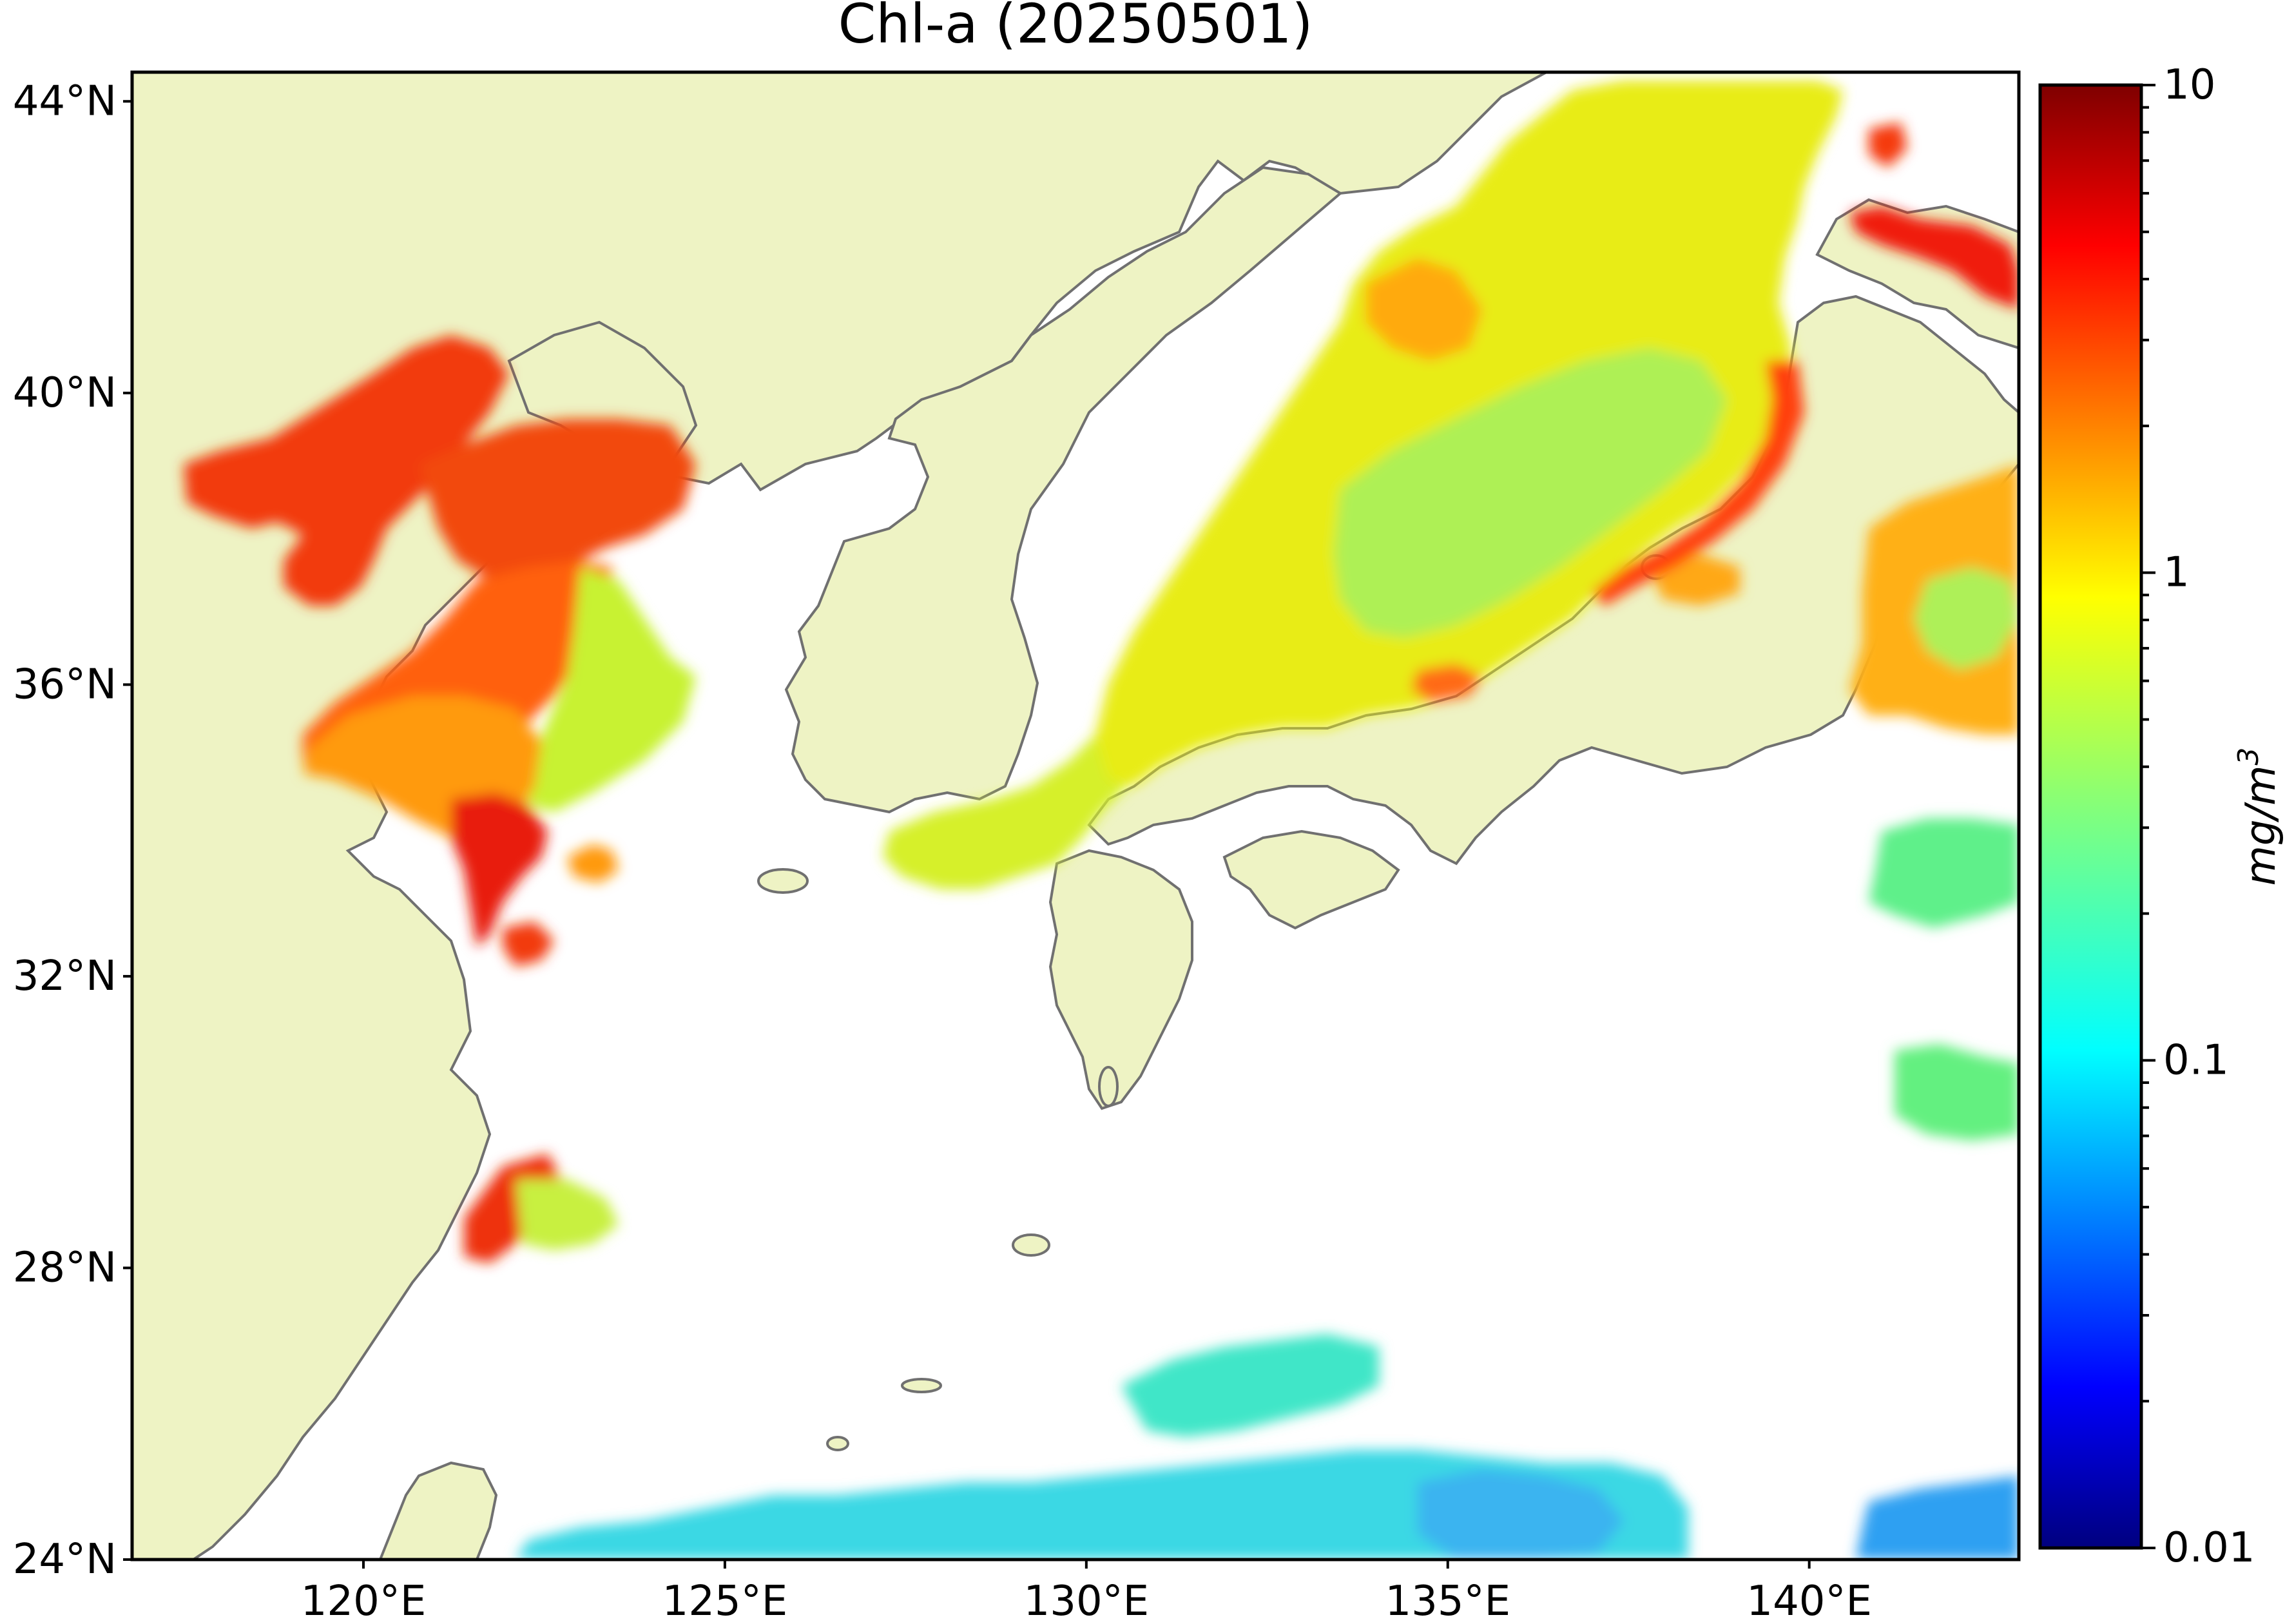  I want to click on land-taiwan, so click(438, 1510).